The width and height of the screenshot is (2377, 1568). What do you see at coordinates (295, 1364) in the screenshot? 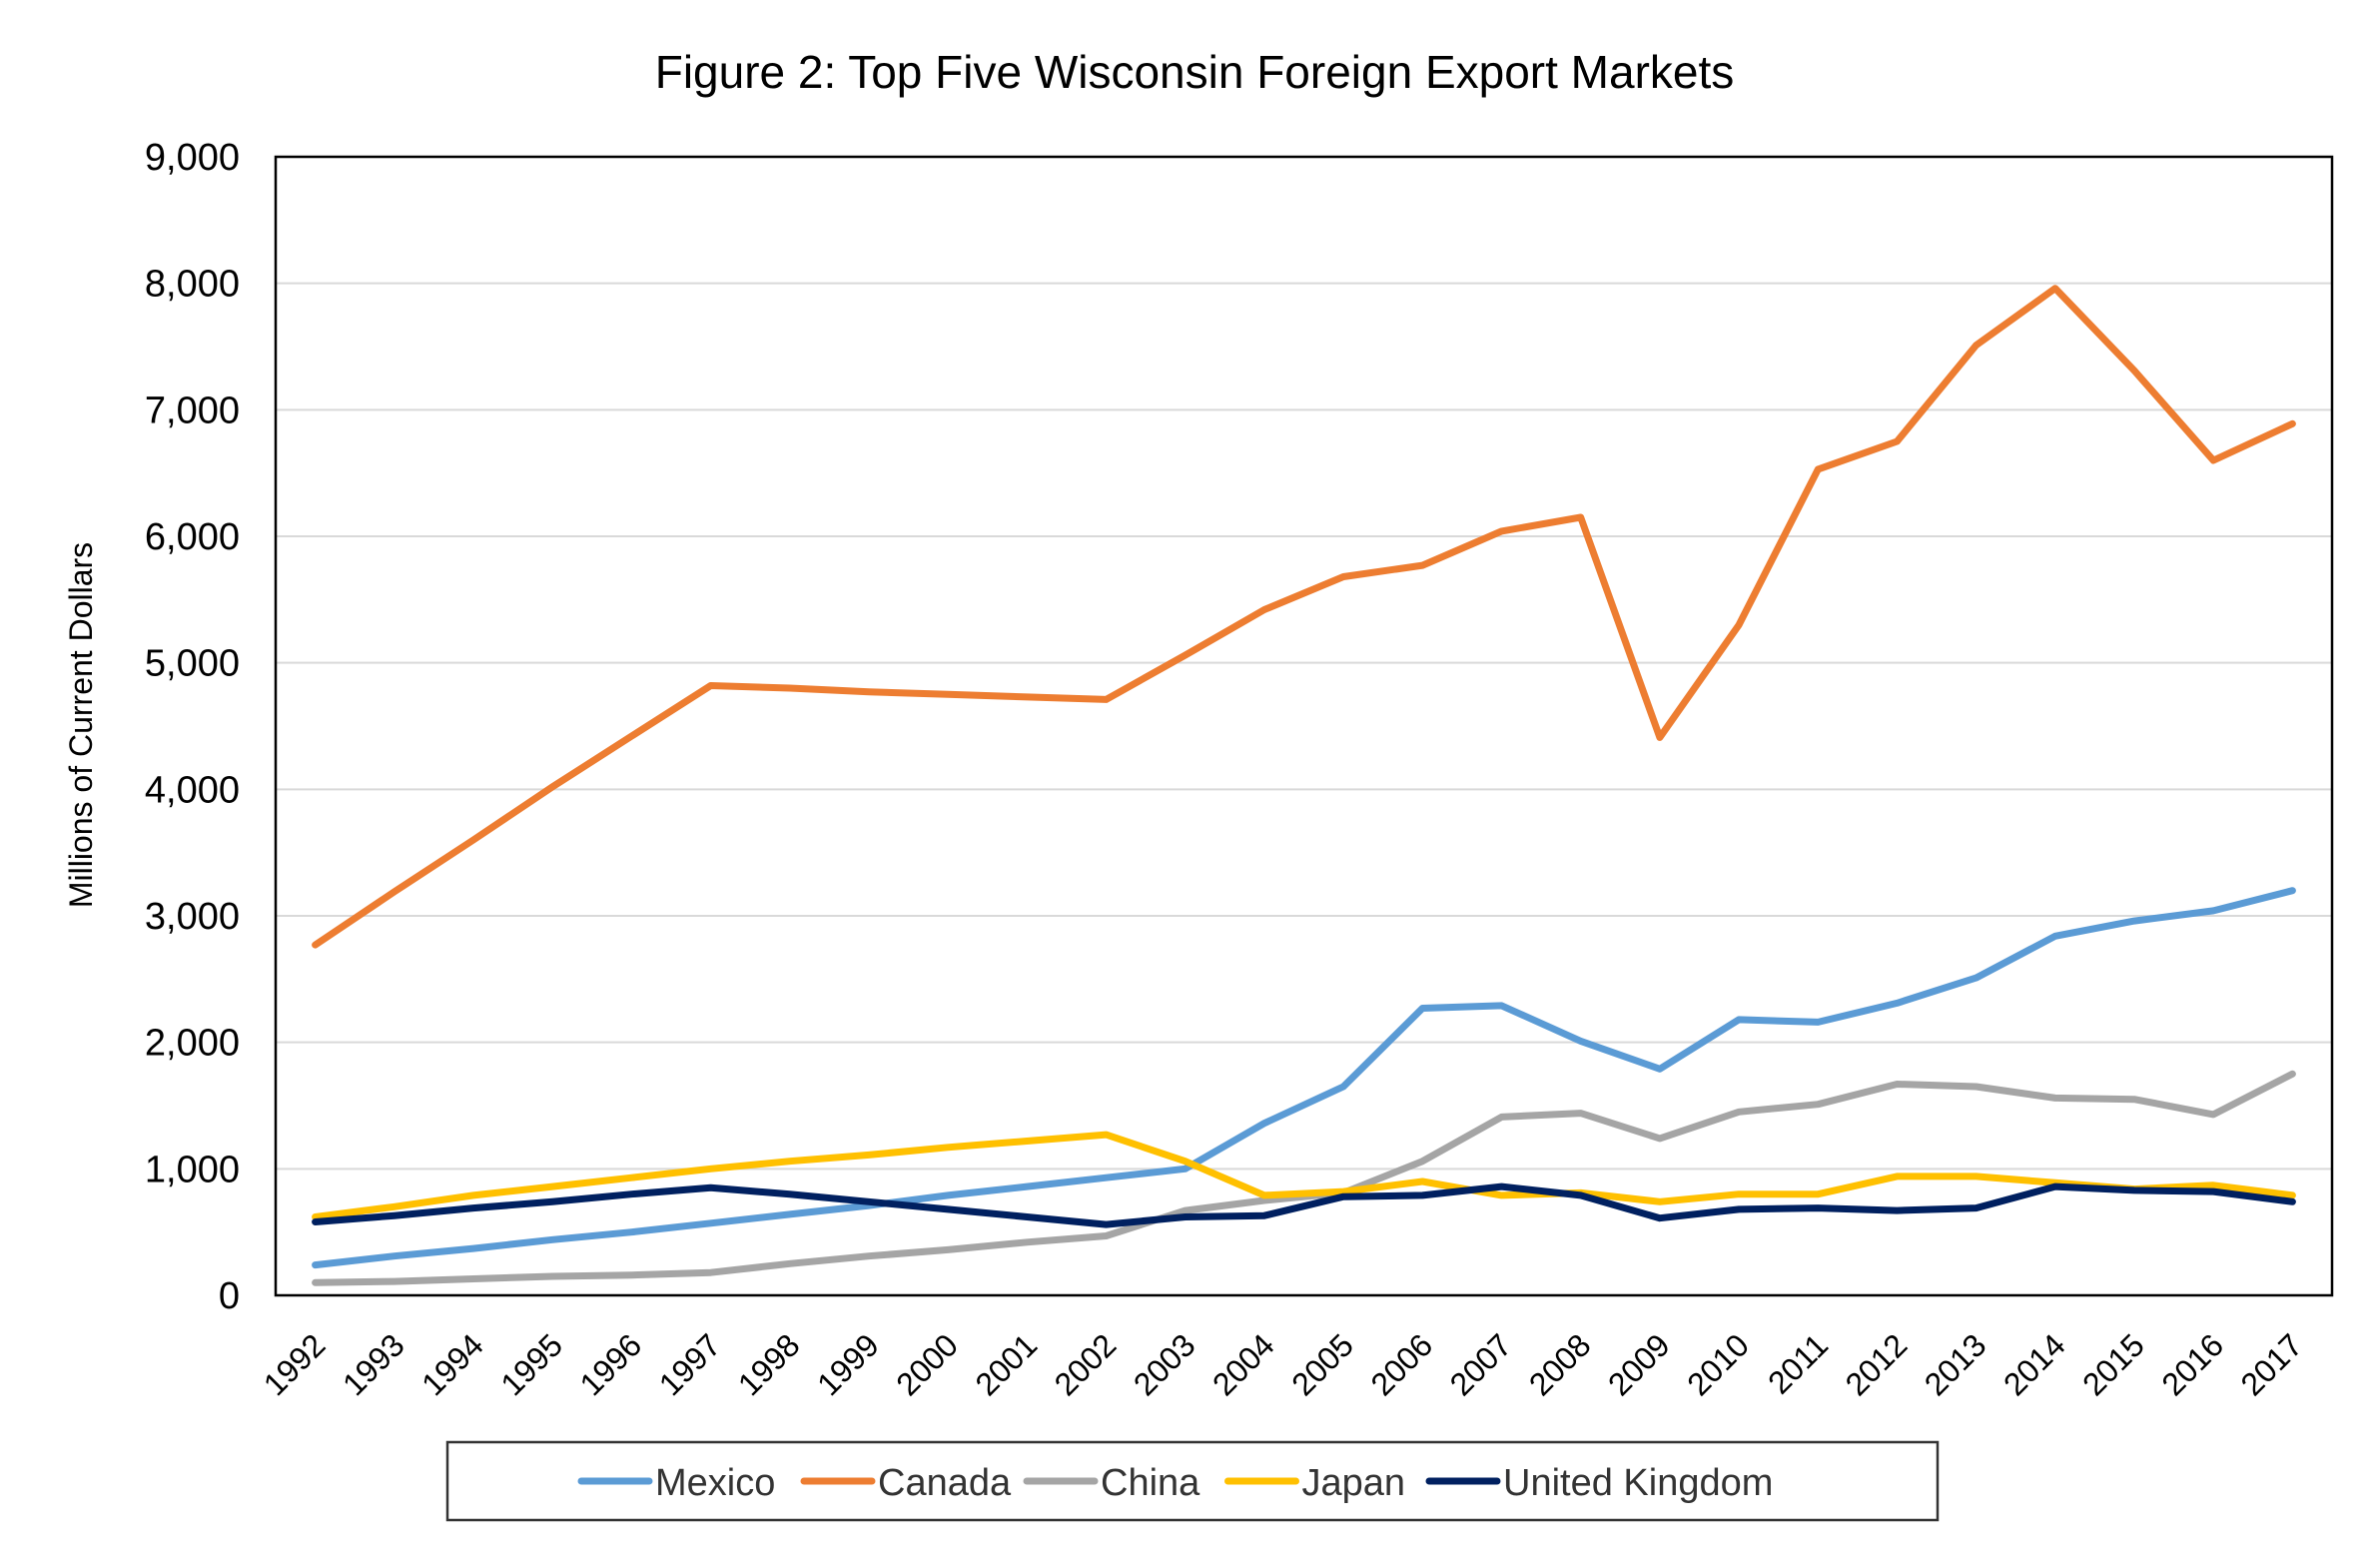
I see `x-tick-label: 1992` at bounding box center [295, 1364].